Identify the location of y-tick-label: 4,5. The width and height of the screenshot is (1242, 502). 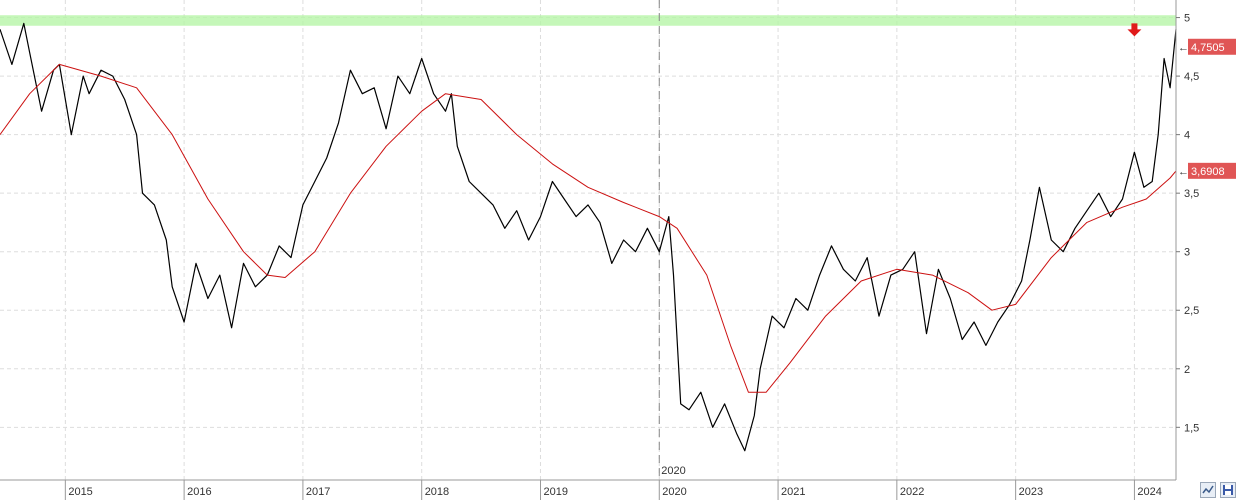
(1191, 77).